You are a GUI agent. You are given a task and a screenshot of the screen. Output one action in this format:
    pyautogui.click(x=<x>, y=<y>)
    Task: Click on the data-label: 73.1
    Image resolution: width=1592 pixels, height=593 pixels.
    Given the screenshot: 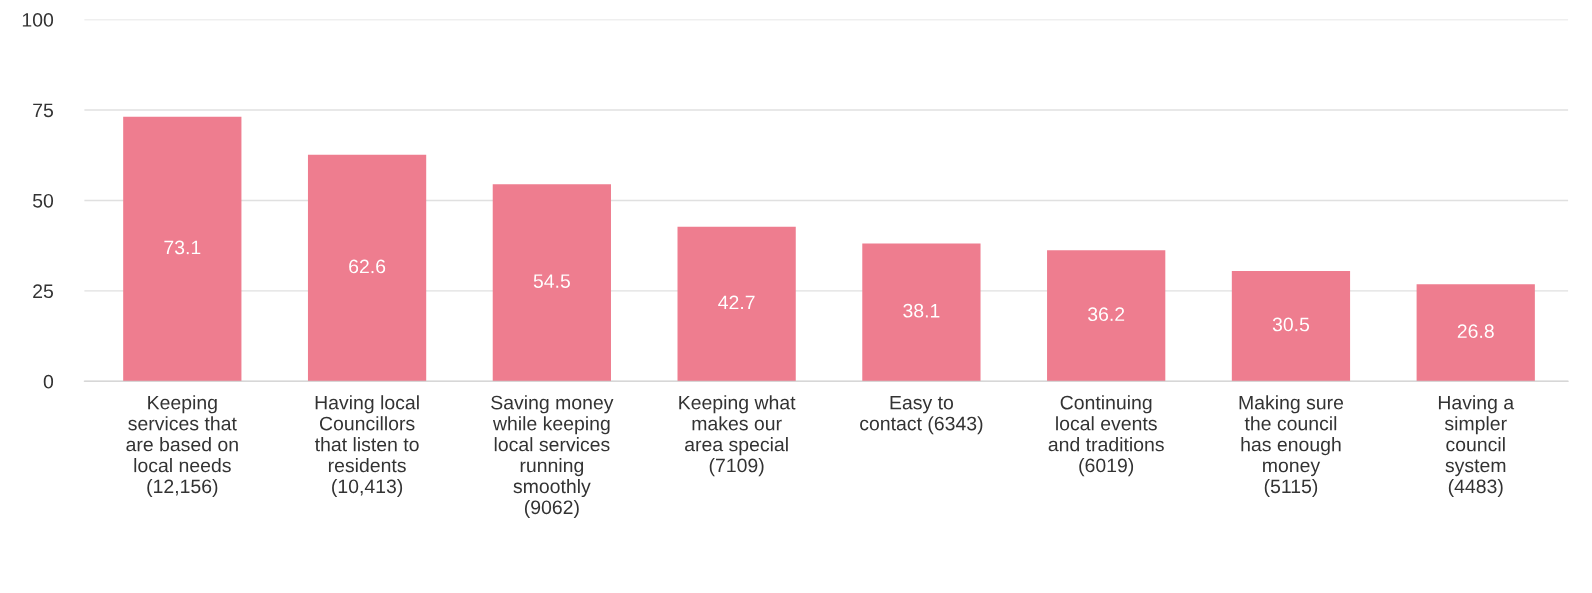 What is the action you would take?
    pyautogui.click(x=182, y=247)
    